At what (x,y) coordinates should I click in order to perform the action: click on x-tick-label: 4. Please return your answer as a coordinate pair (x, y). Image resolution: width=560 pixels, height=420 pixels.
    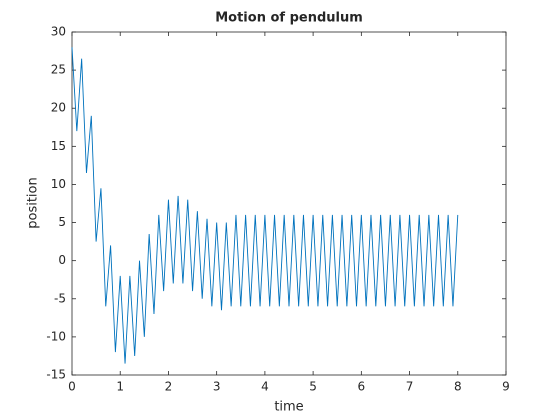
    Looking at the image, I should click on (265, 387).